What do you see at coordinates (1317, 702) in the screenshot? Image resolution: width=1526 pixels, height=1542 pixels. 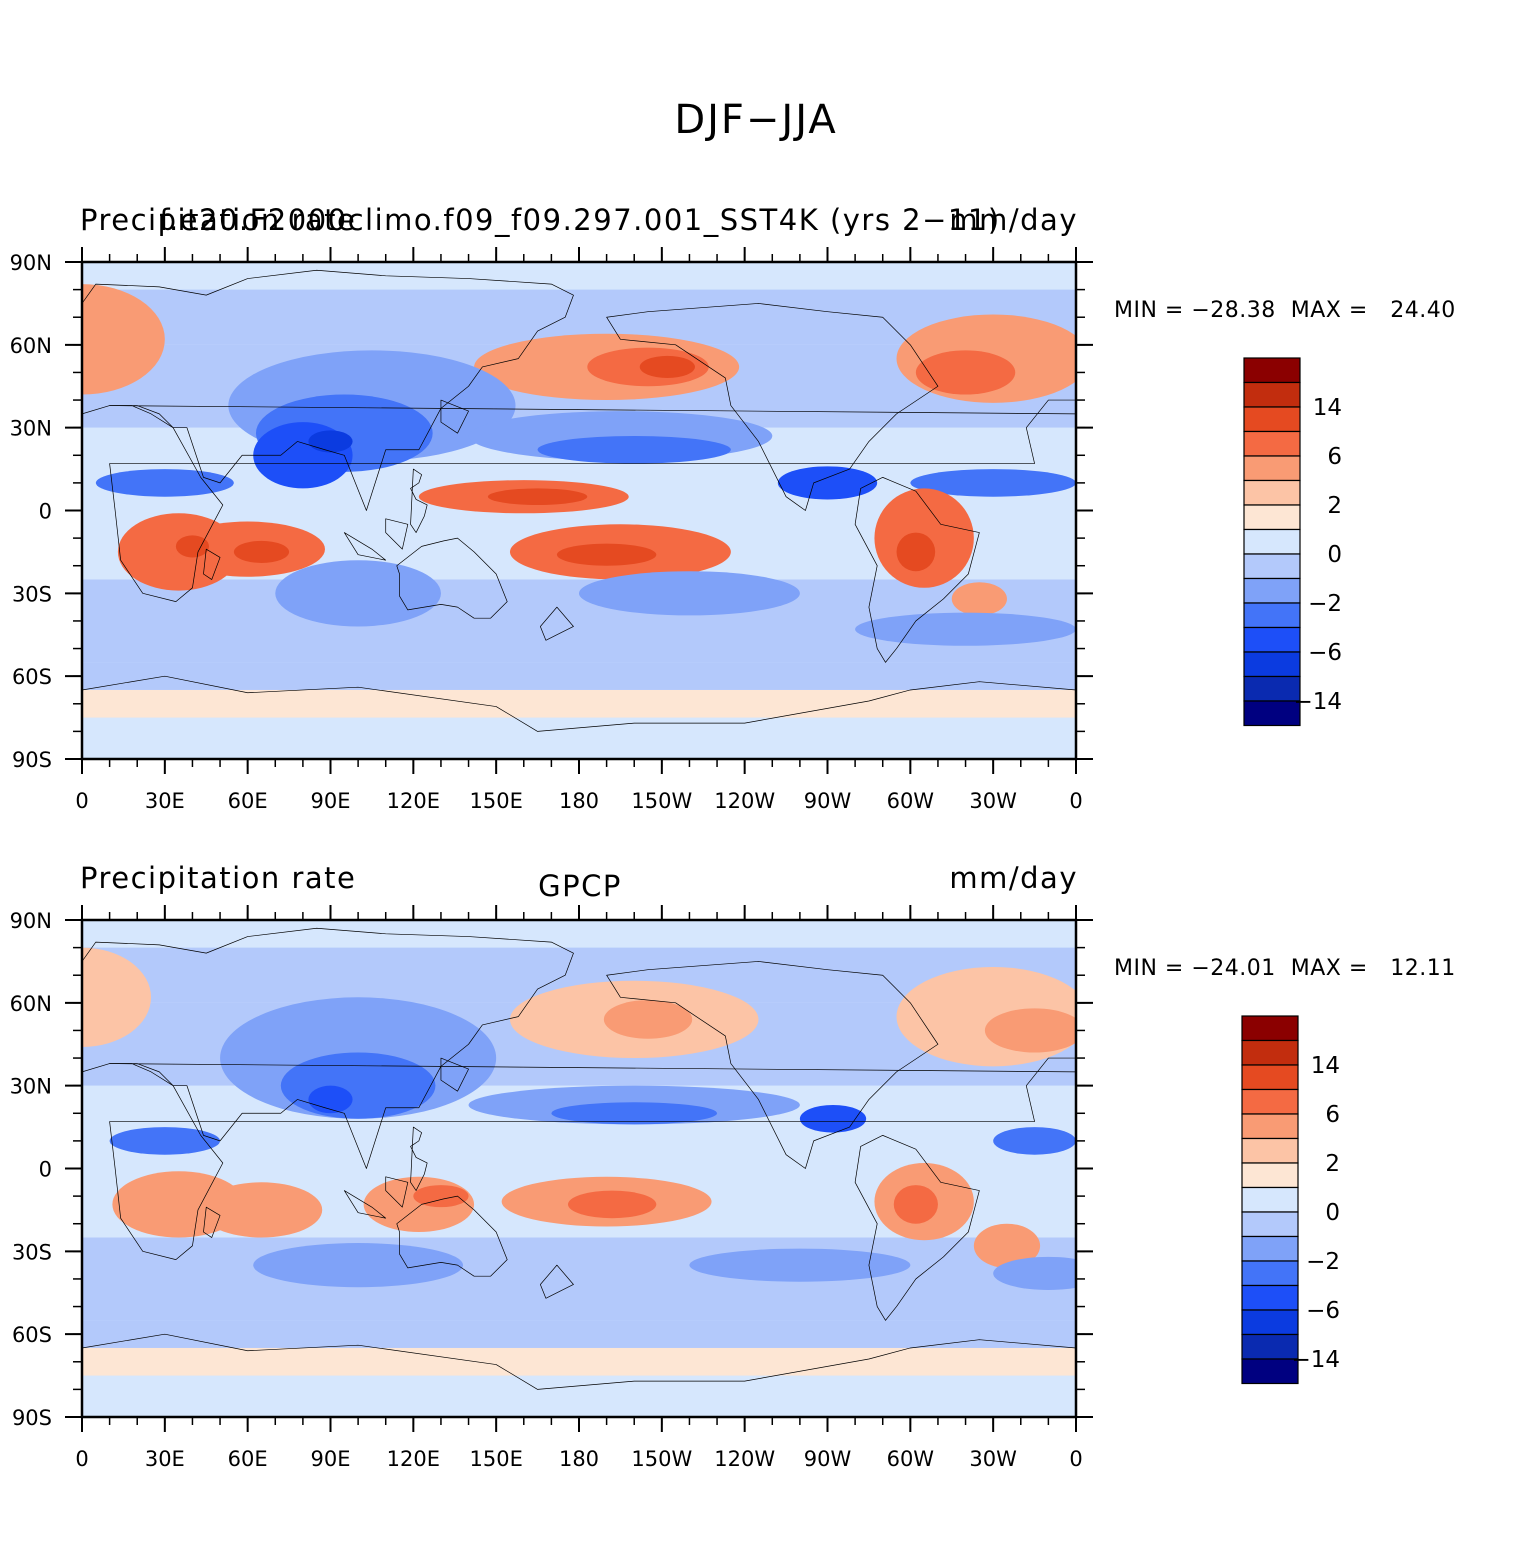 I see `colorbar-label: −14` at bounding box center [1317, 702].